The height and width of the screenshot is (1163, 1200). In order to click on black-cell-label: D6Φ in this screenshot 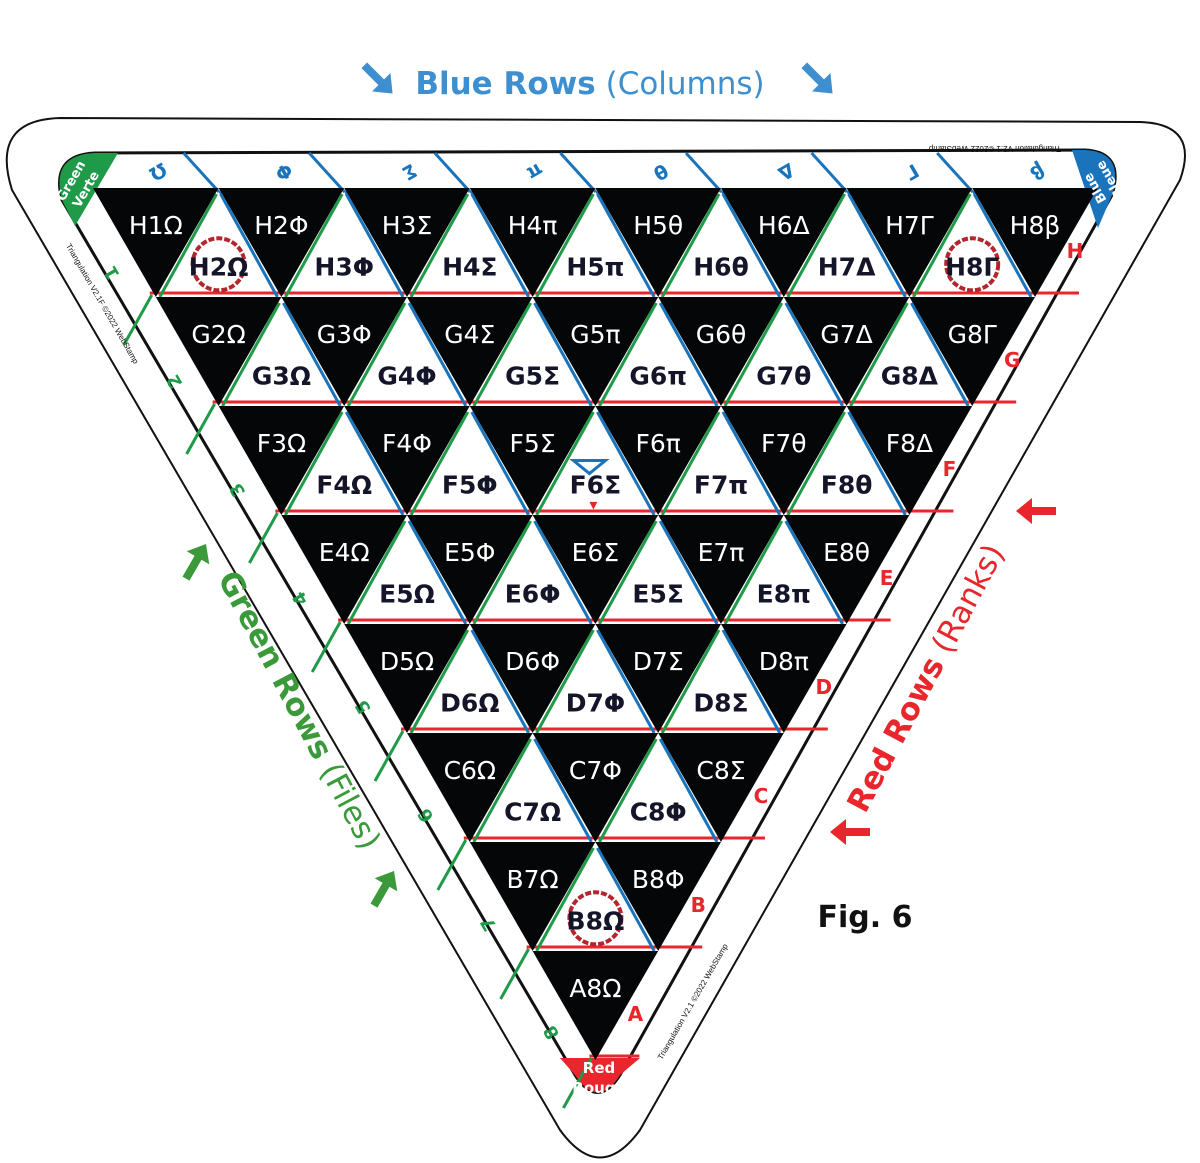, I will do `click(532, 661)`.